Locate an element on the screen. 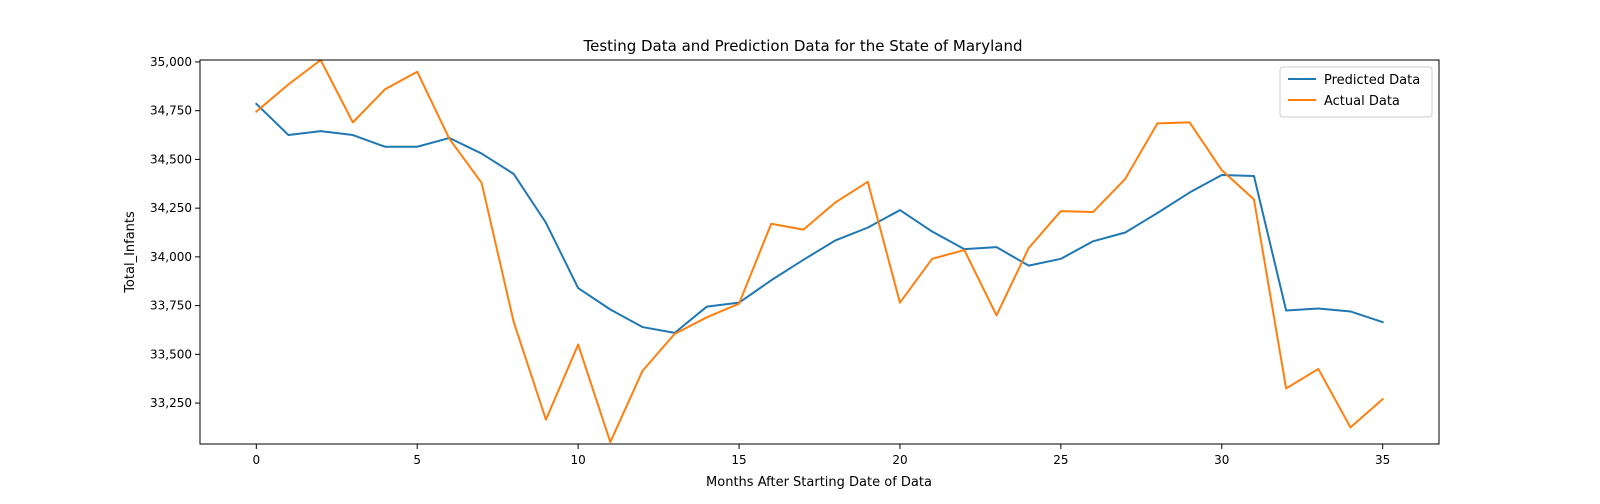 The width and height of the screenshot is (1600, 504). y-axis-label: Total_Infants is located at coordinates (130, 252).